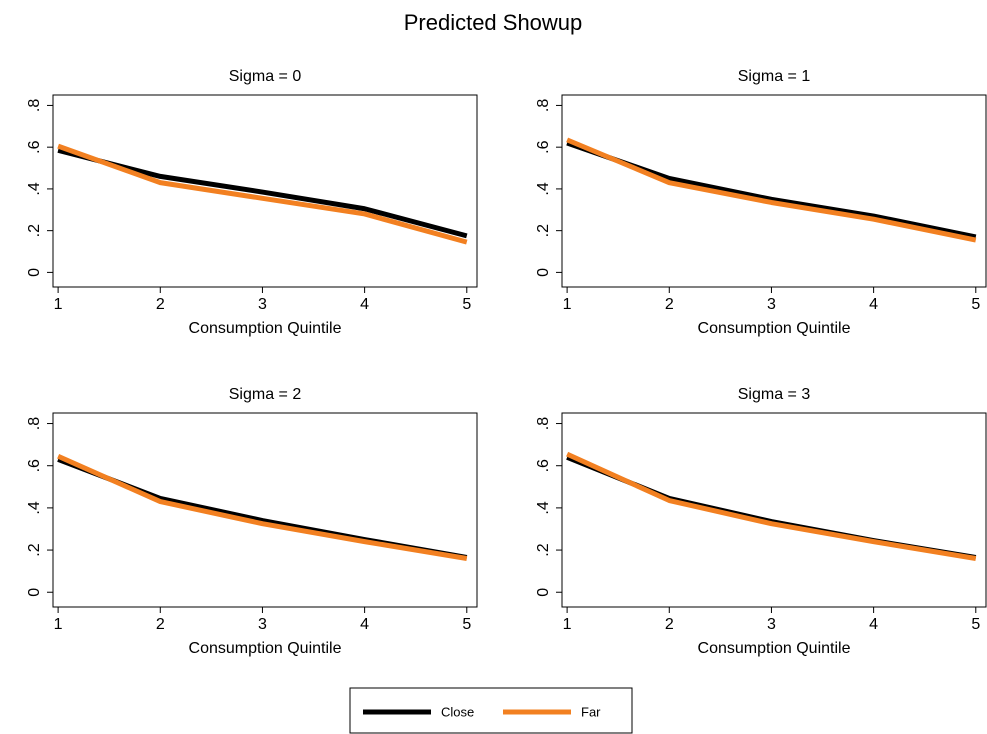 This screenshot has width=987, height=734. What do you see at coordinates (265, 394) in the screenshot?
I see `subplot-title: Sigma = 2` at bounding box center [265, 394].